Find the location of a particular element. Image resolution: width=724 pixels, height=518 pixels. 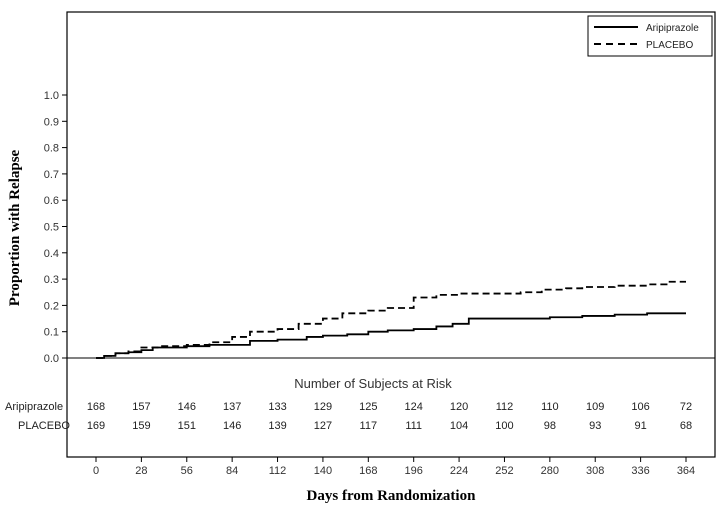

y-tick-label: 0.6 is located at coordinates (51, 201).